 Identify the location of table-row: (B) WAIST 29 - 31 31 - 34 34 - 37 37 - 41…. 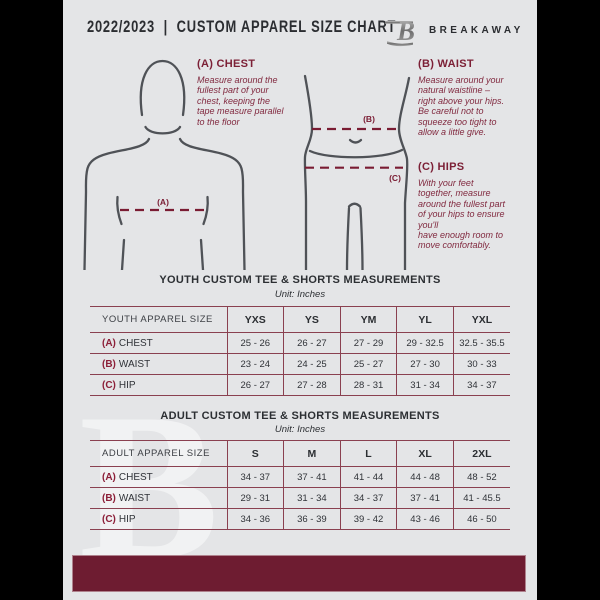
(300, 498).